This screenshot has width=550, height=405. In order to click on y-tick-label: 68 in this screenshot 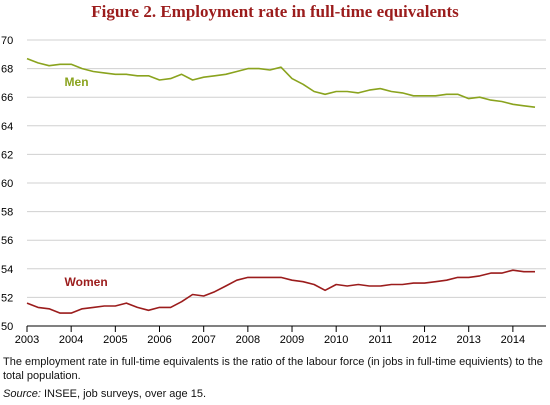, I will do `click(7, 70)`.